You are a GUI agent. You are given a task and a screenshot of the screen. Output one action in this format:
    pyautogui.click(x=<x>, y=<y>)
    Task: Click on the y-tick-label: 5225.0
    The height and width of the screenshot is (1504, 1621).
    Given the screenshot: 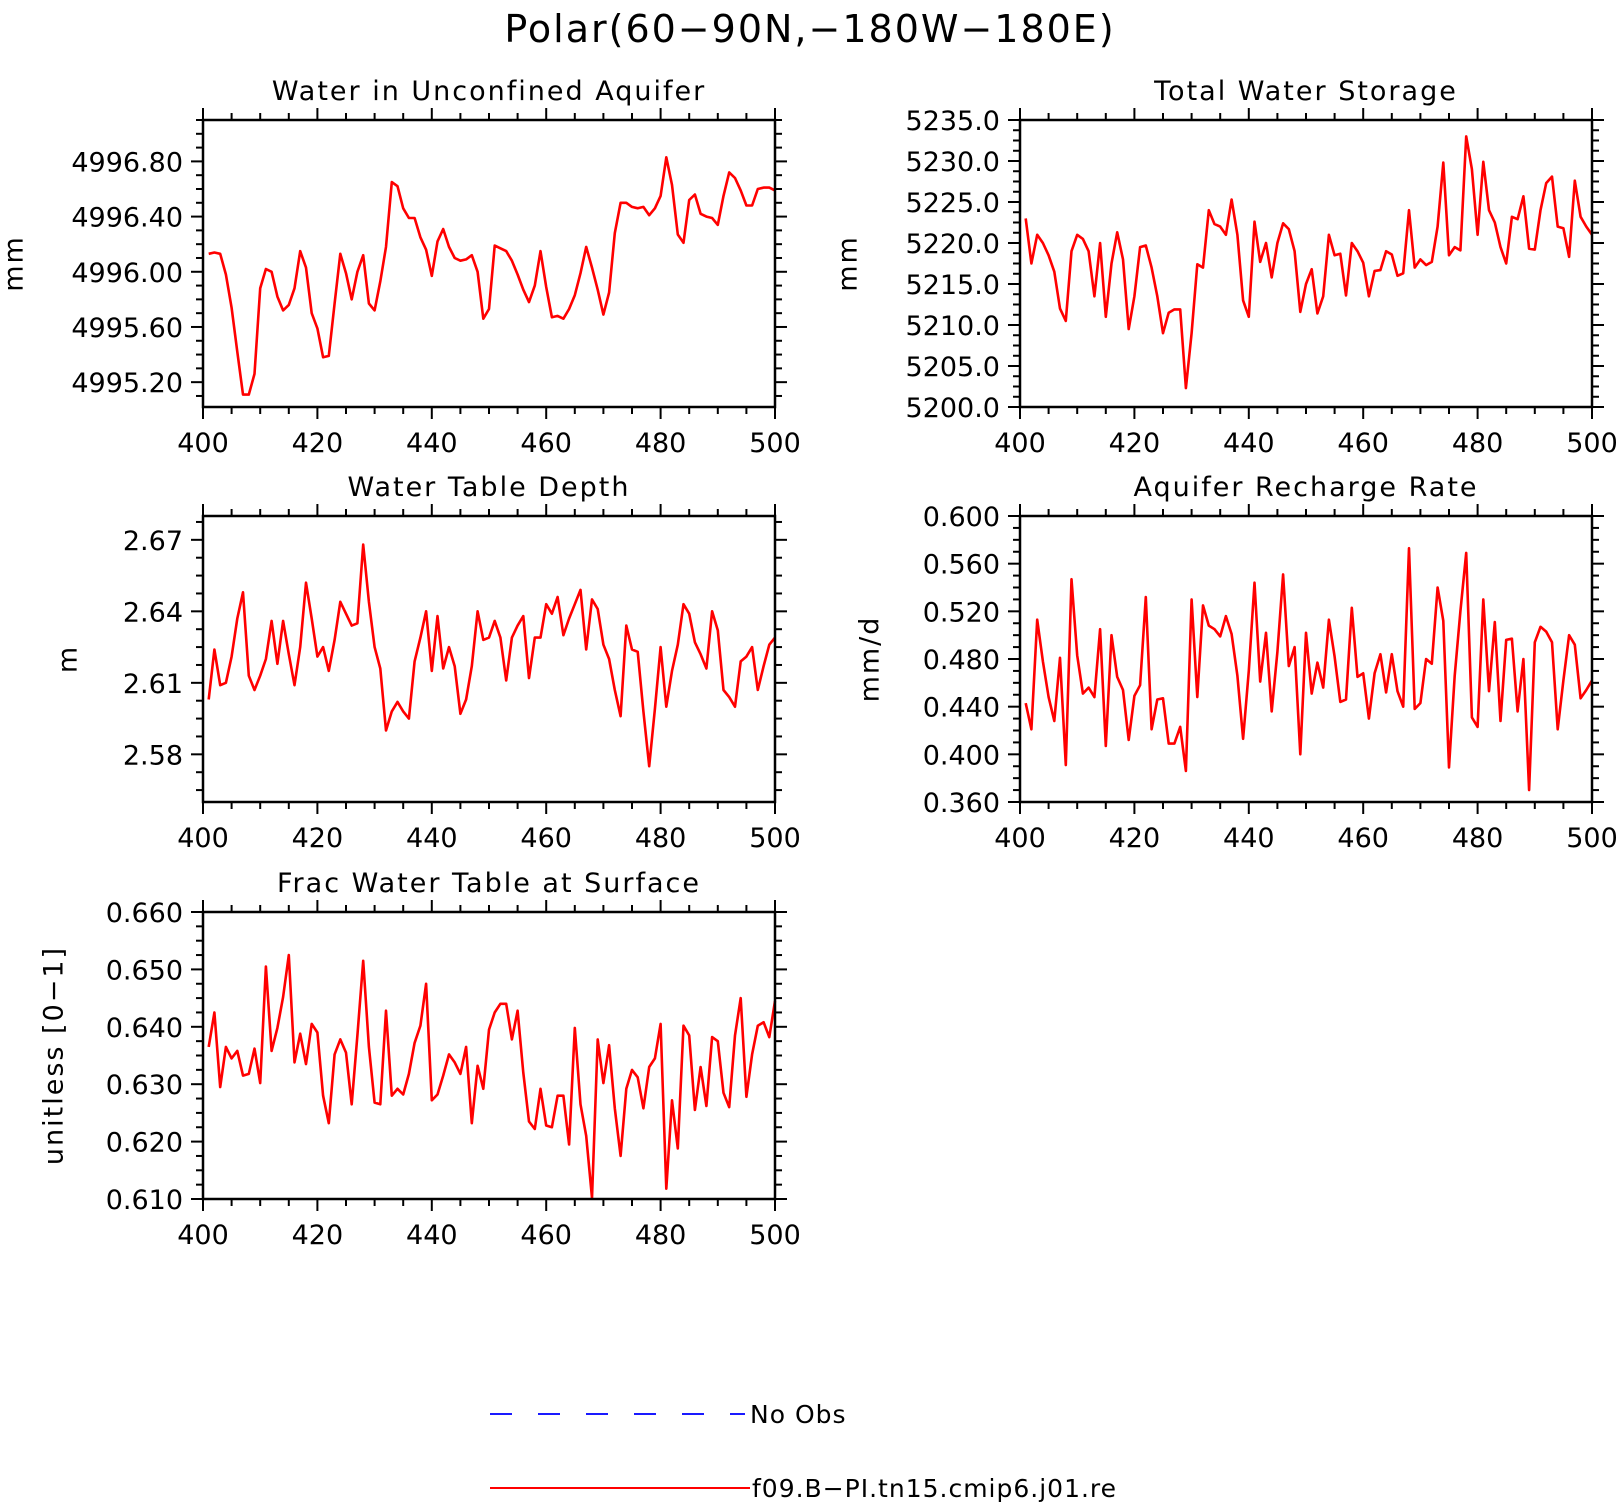 What is the action you would take?
    pyautogui.click(x=953, y=203)
    